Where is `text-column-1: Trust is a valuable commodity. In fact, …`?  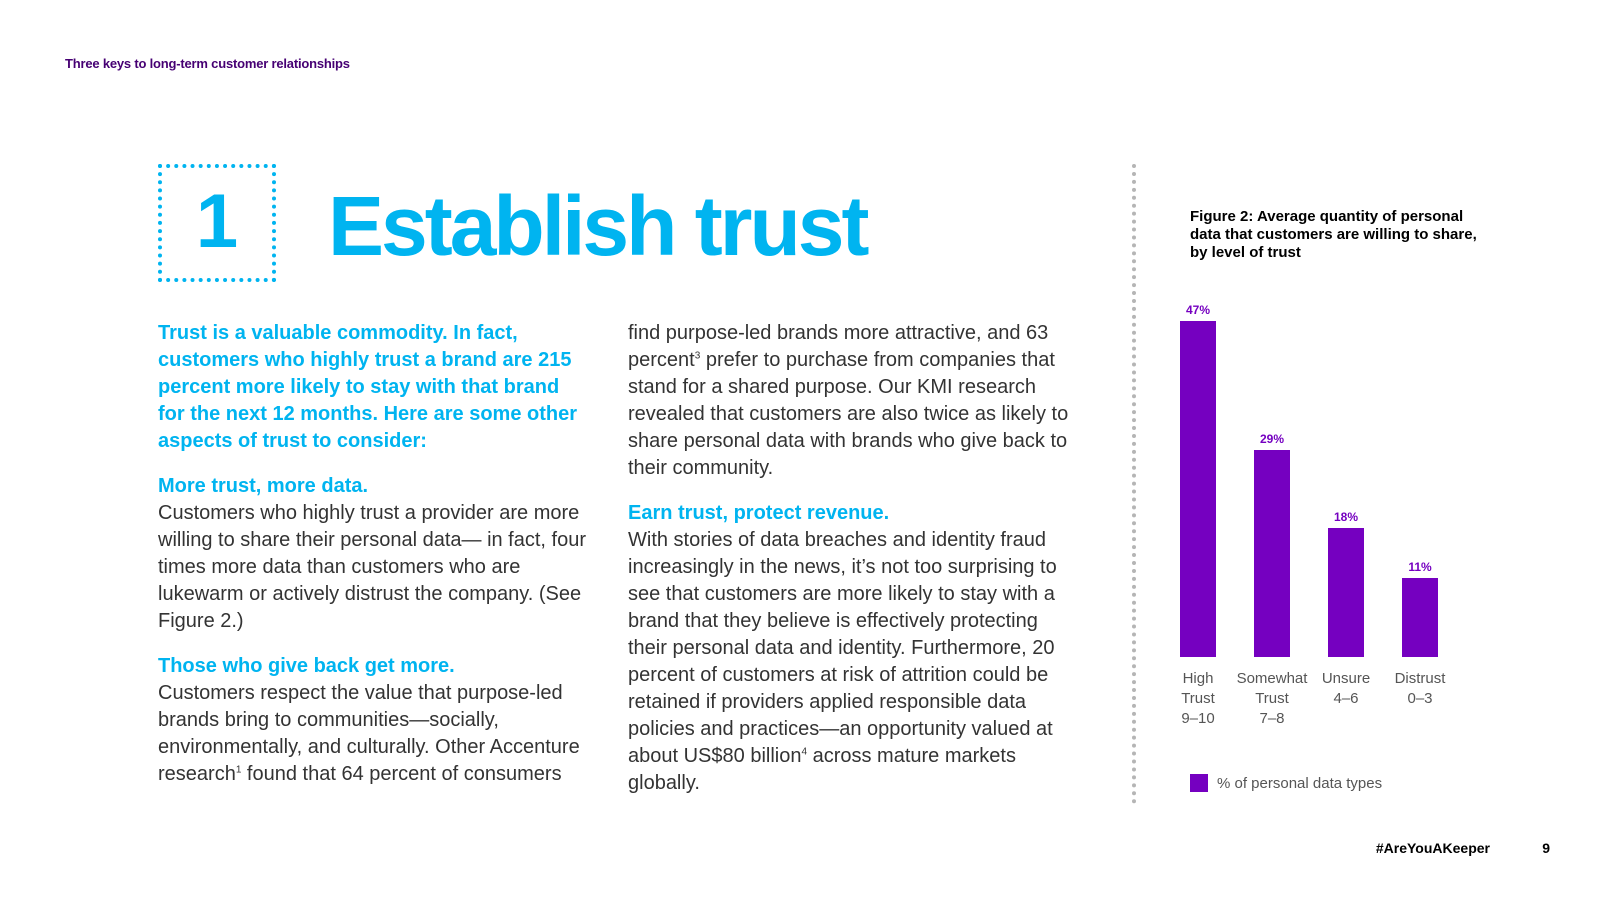
text-column-1: Trust is a valuable commodity. In fact, … is located at coordinates (373, 563).